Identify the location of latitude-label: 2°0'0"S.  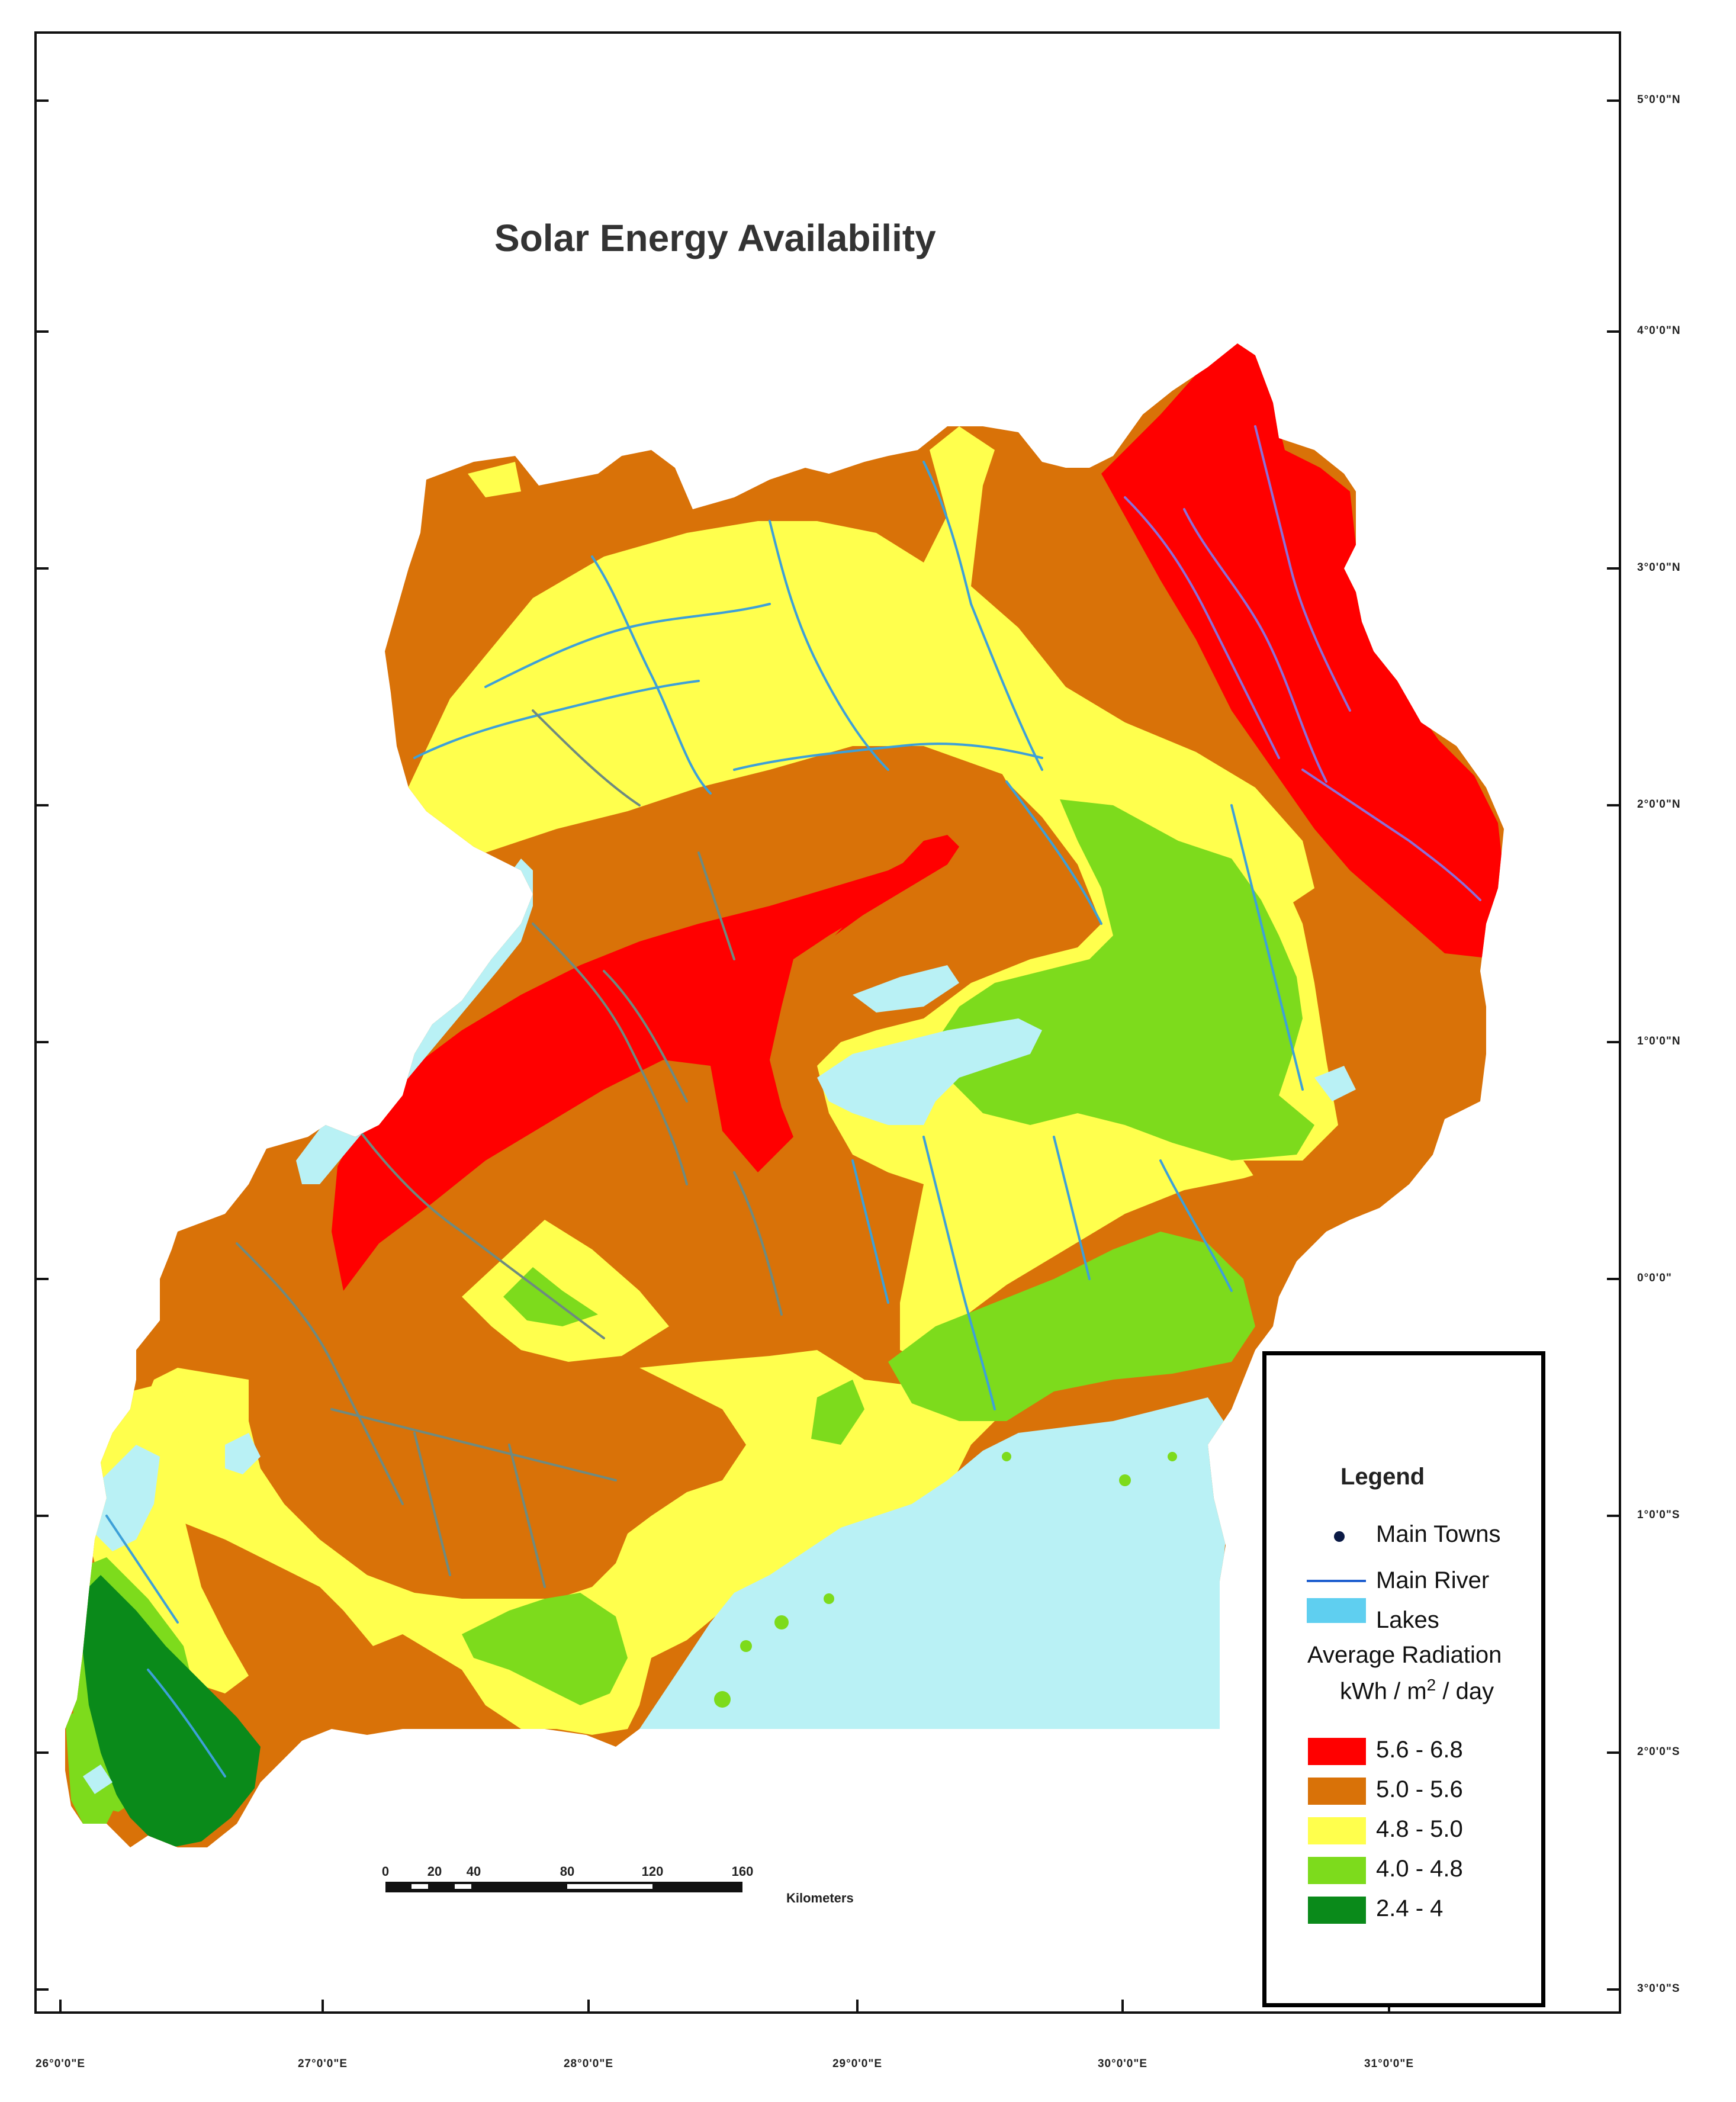
(1658, 1752).